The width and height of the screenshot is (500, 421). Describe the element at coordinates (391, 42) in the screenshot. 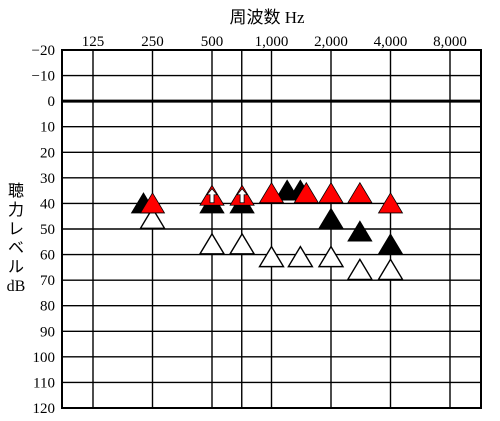

I see `x-tick-label: 4,000` at that location.